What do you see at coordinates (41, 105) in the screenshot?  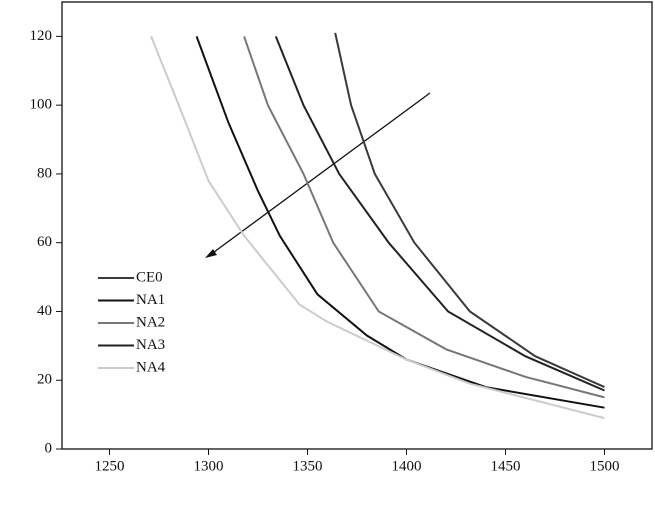 I see `y-tick-label: 100` at bounding box center [41, 105].